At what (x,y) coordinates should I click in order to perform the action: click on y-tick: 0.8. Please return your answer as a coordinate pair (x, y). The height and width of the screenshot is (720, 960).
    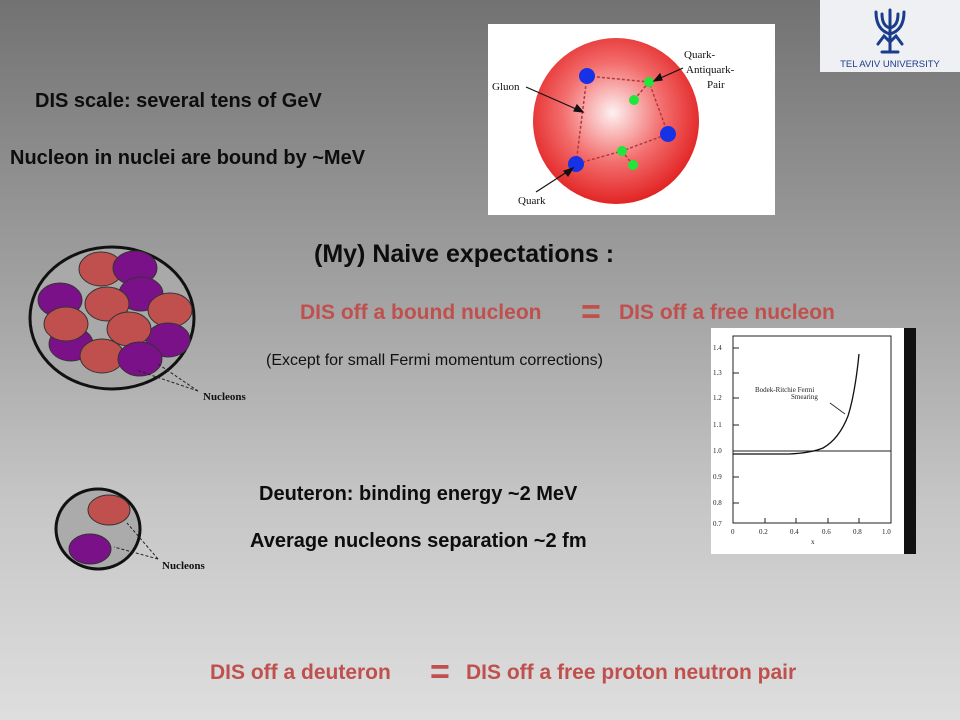
    Looking at the image, I should click on (717, 503).